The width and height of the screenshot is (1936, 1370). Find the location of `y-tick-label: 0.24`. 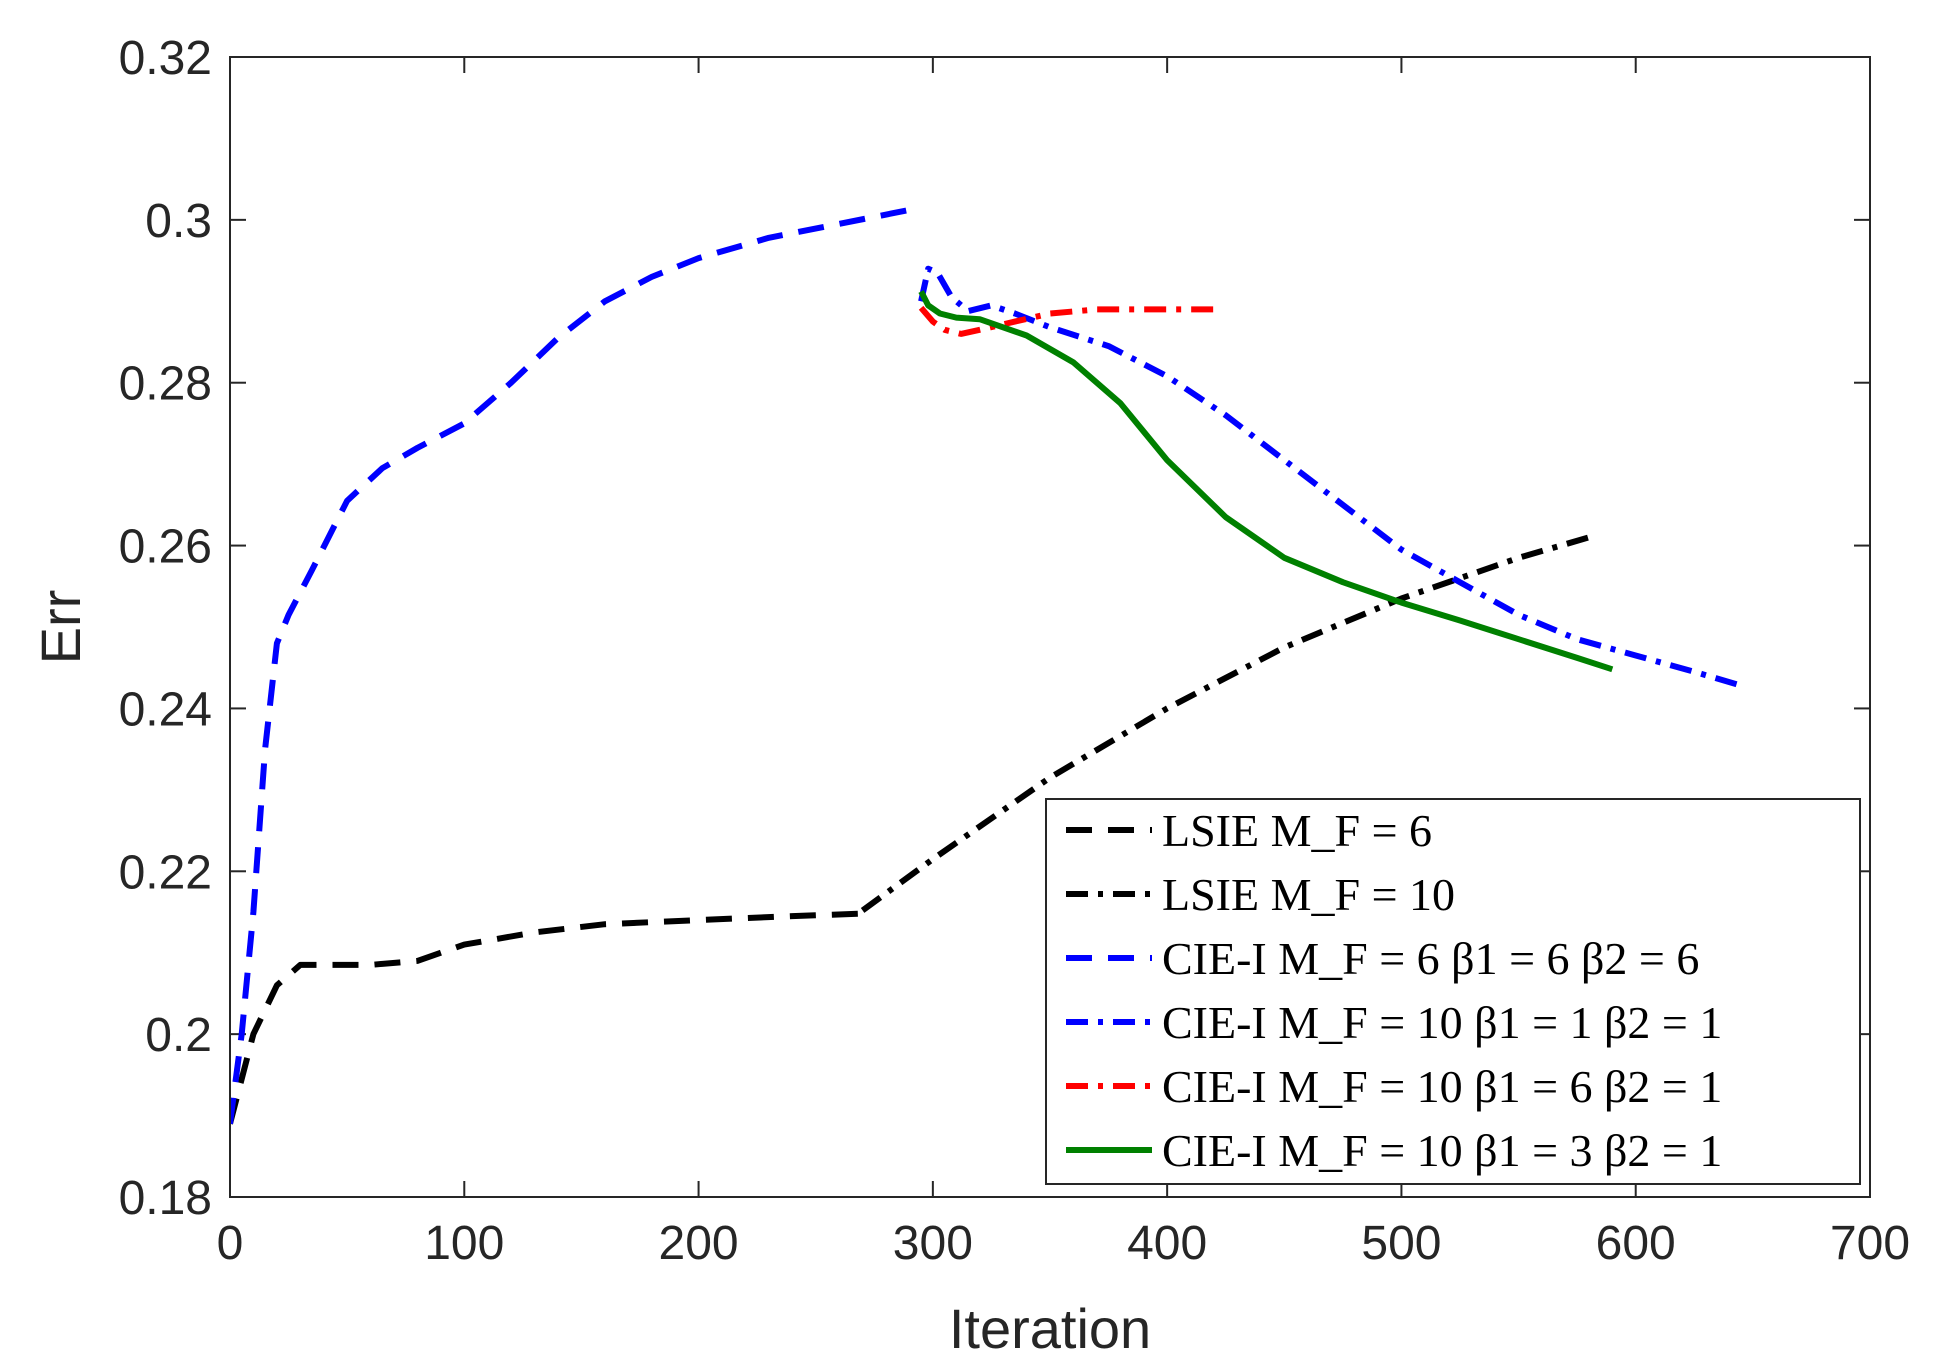

y-tick-label: 0.24 is located at coordinates (165, 709).